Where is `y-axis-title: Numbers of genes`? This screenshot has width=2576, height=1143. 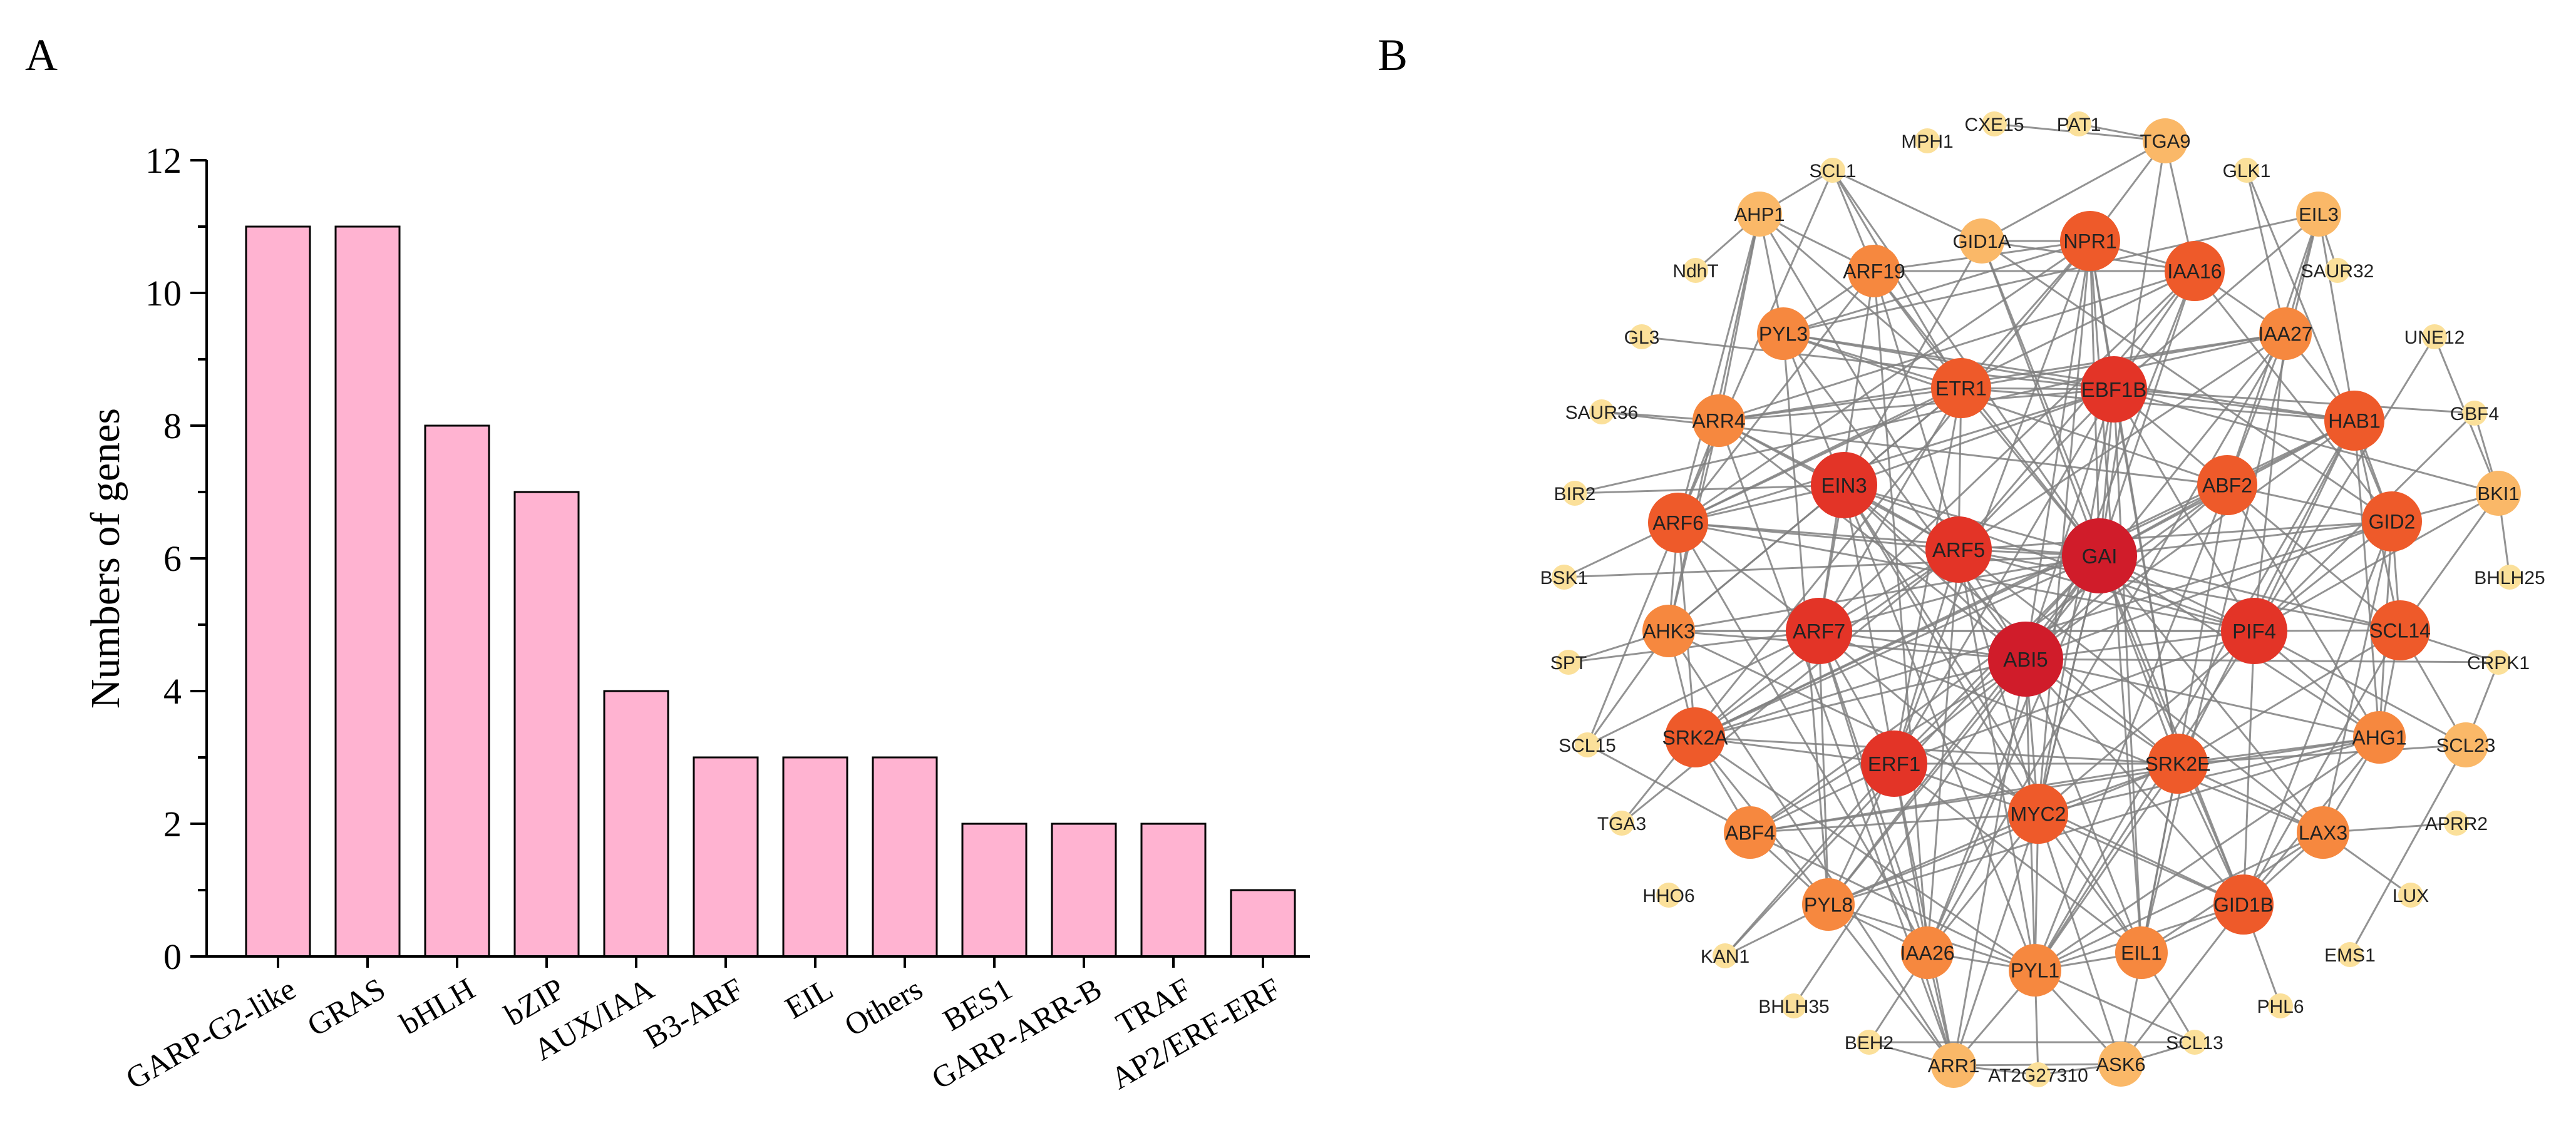
y-axis-title: Numbers of genes is located at coordinates (106, 558).